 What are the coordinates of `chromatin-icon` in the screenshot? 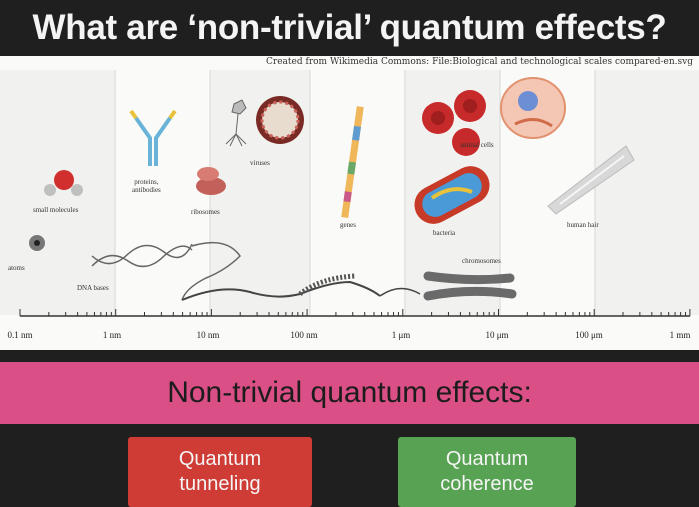 It's located at (301, 287).